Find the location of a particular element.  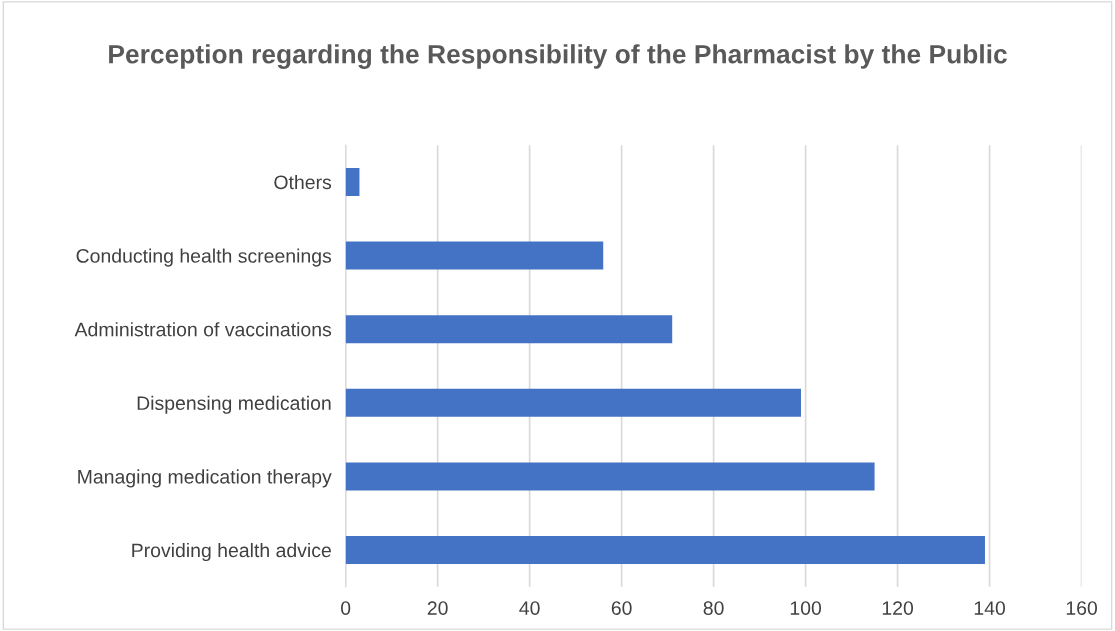

y-tick-label: Dispensing medication is located at coordinates (234, 404).